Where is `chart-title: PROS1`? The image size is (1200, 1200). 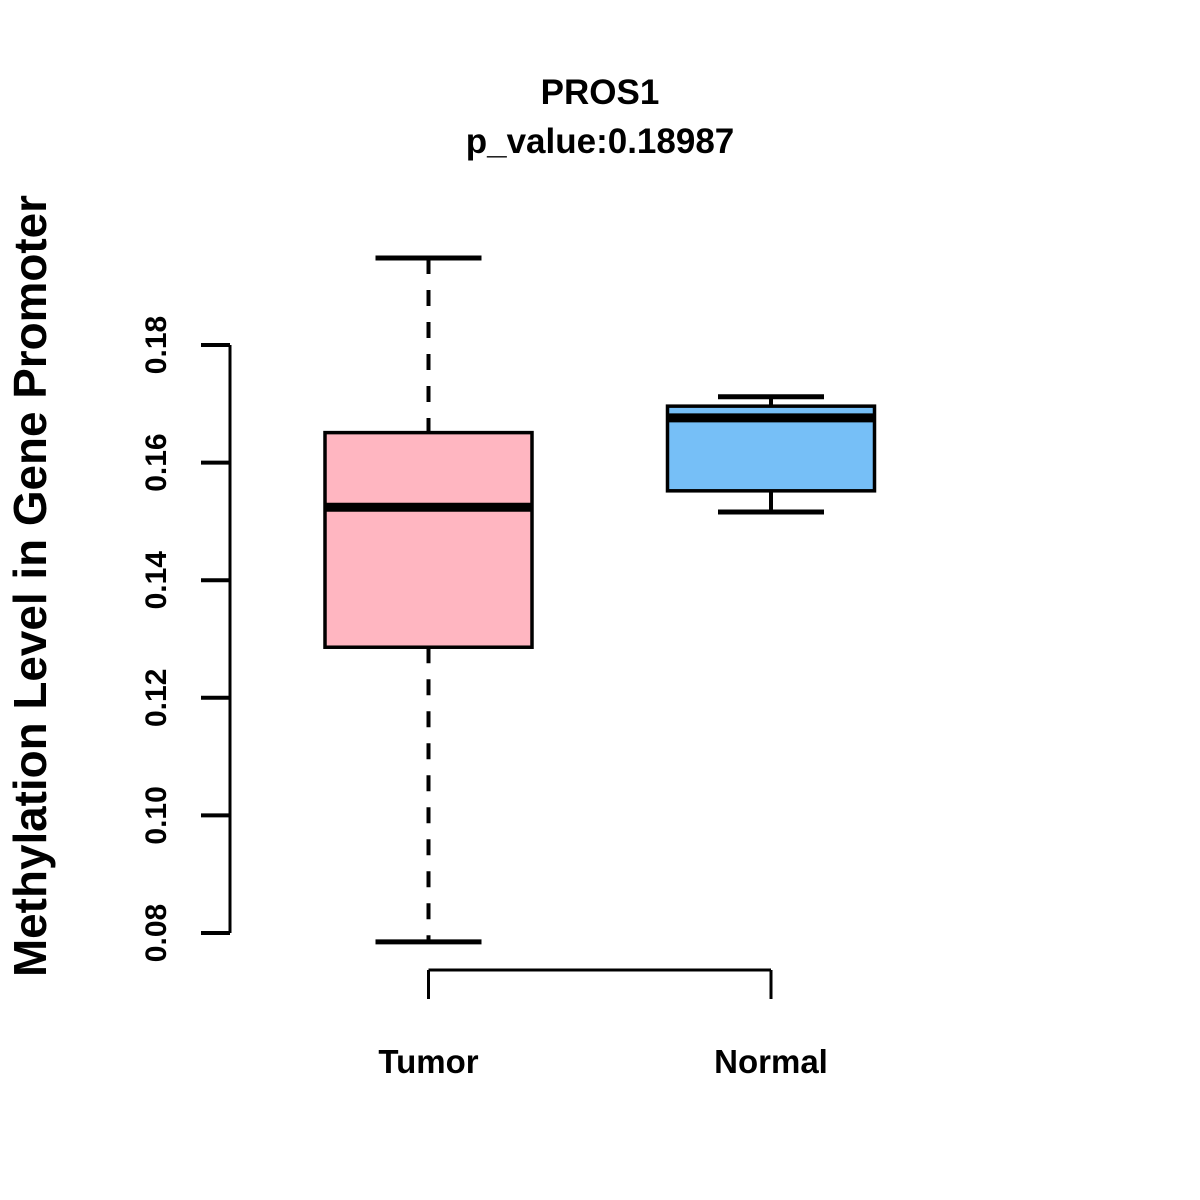 chart-title: PROS1 is located at coordinates (600, 92).